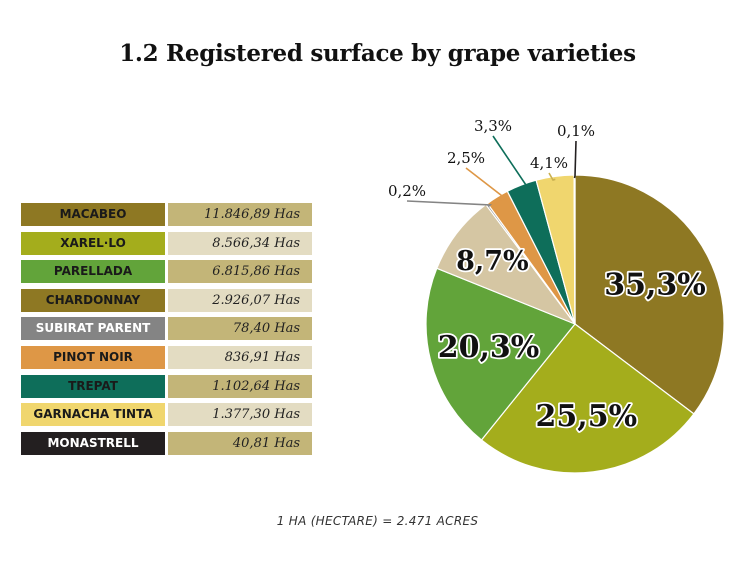 Image resolution: width=755 pixels, height=565 pixels. I want to click on table-row: SUBIRAT PARENT 78,40 Has, so click(166, 329).